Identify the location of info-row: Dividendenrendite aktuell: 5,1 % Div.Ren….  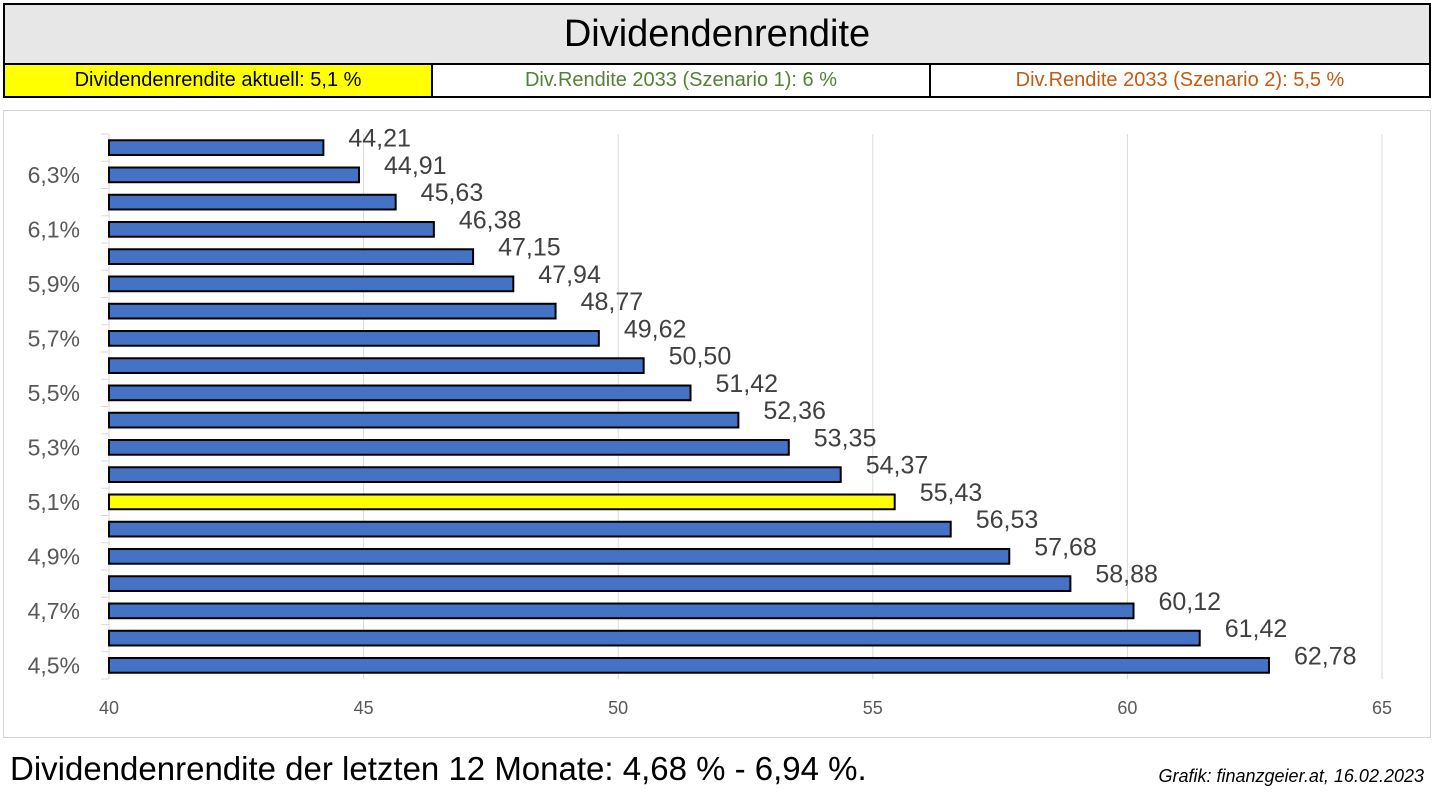
(717, 80).